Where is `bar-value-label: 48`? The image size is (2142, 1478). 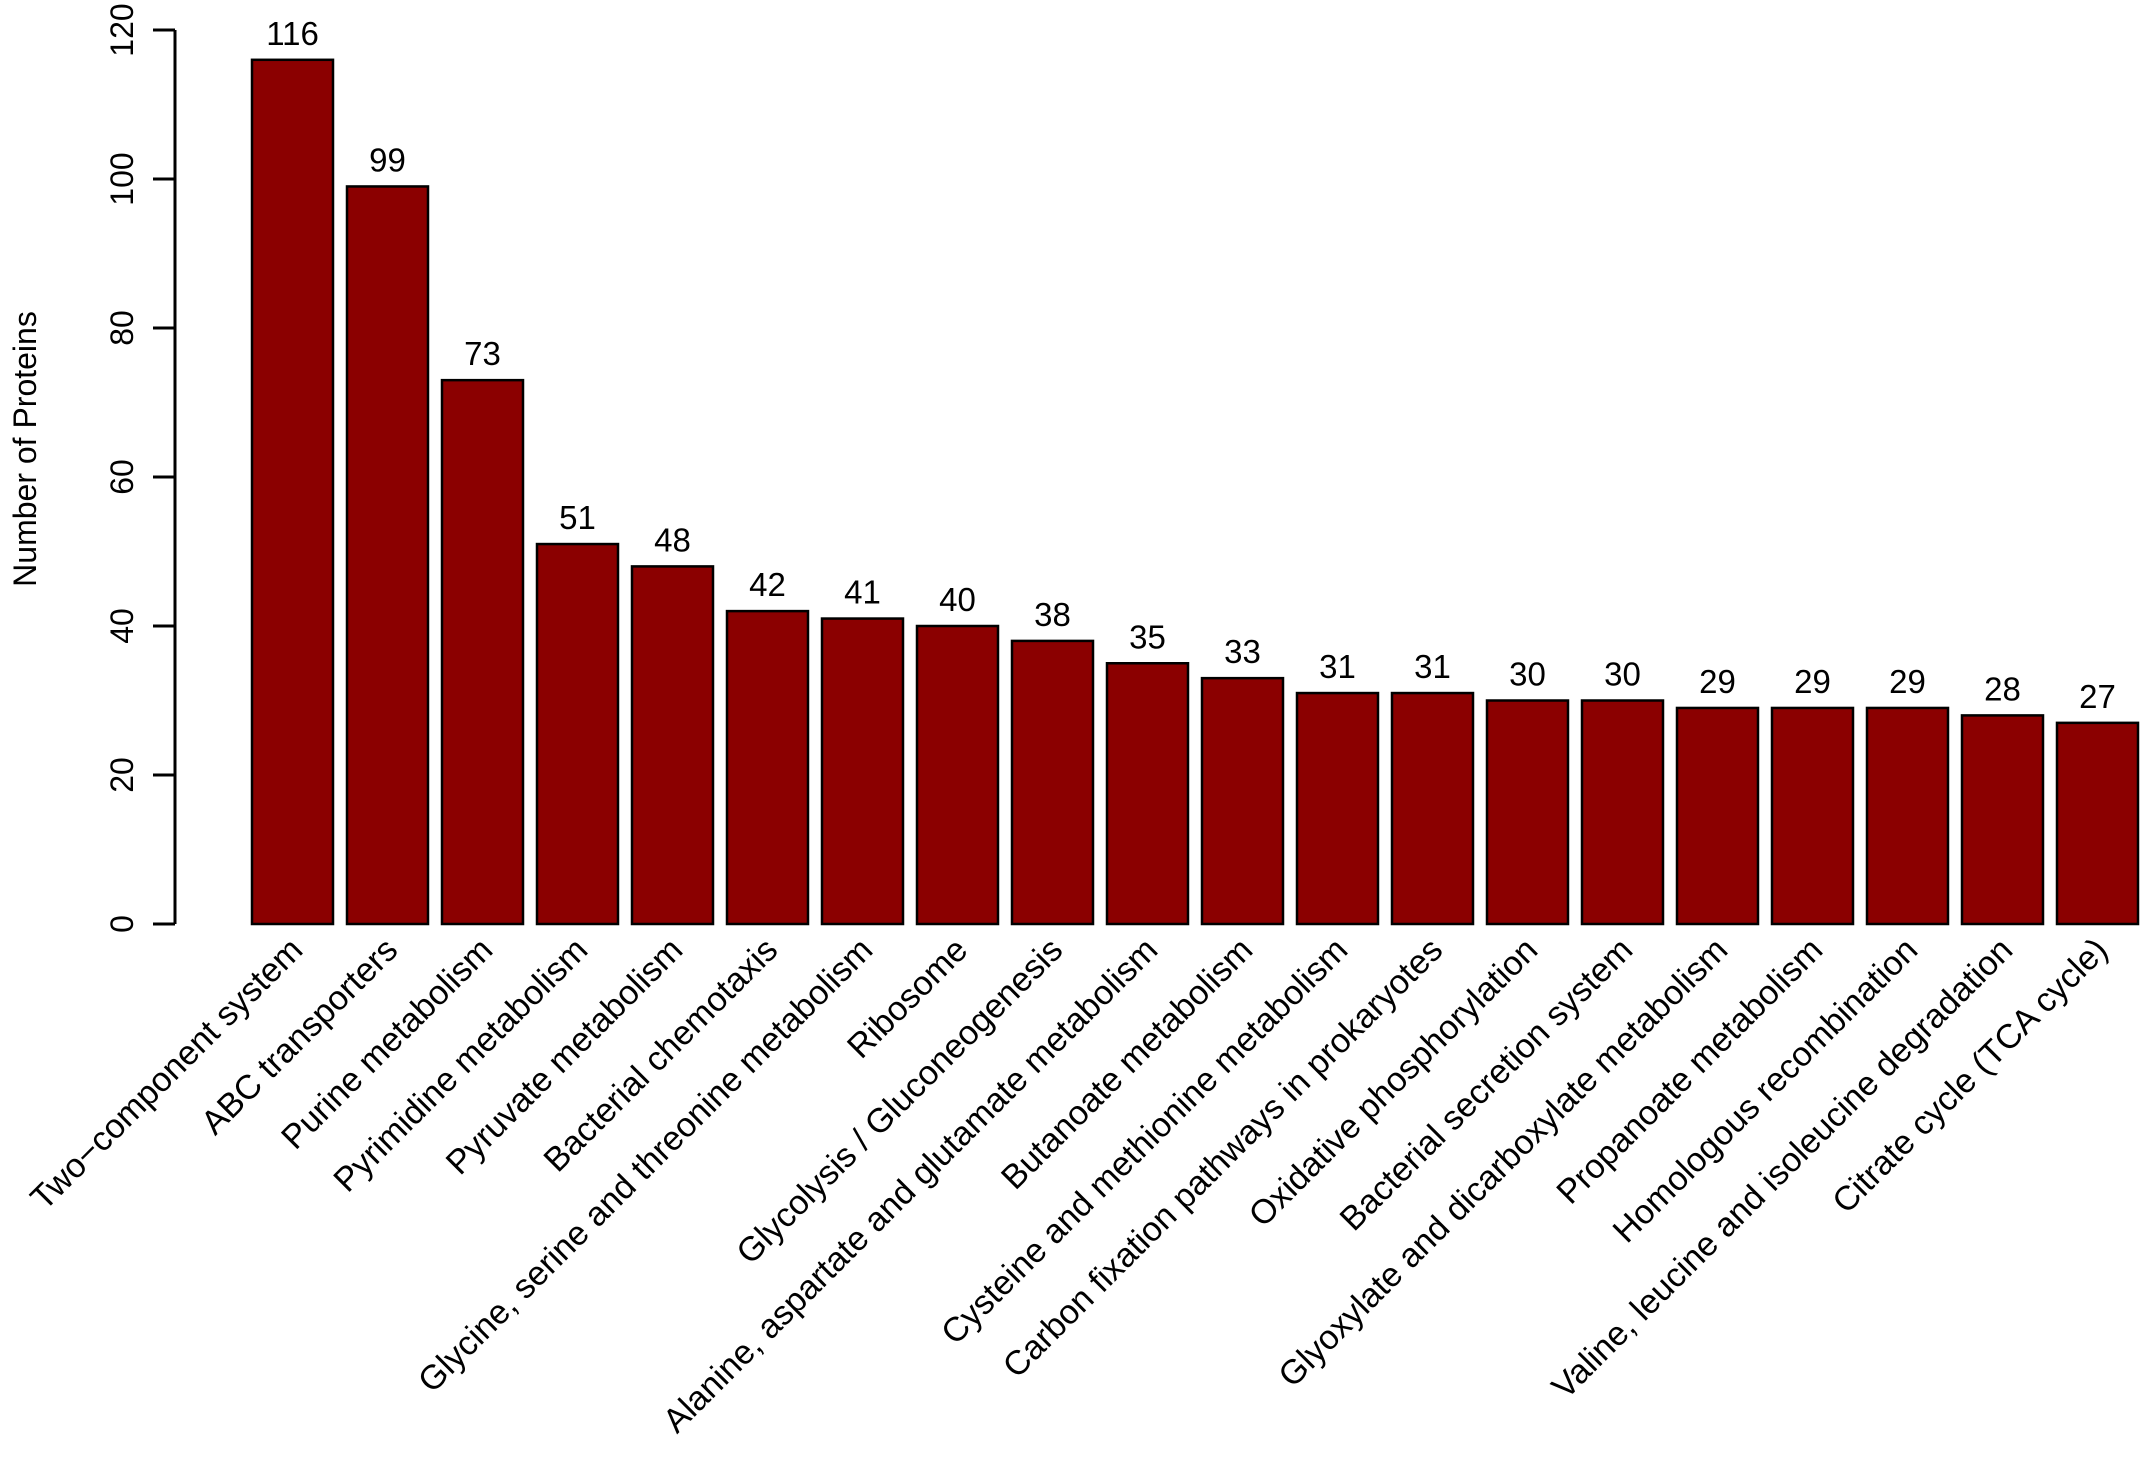
bar-value-label: 48 is located at coordinates (672, 539).